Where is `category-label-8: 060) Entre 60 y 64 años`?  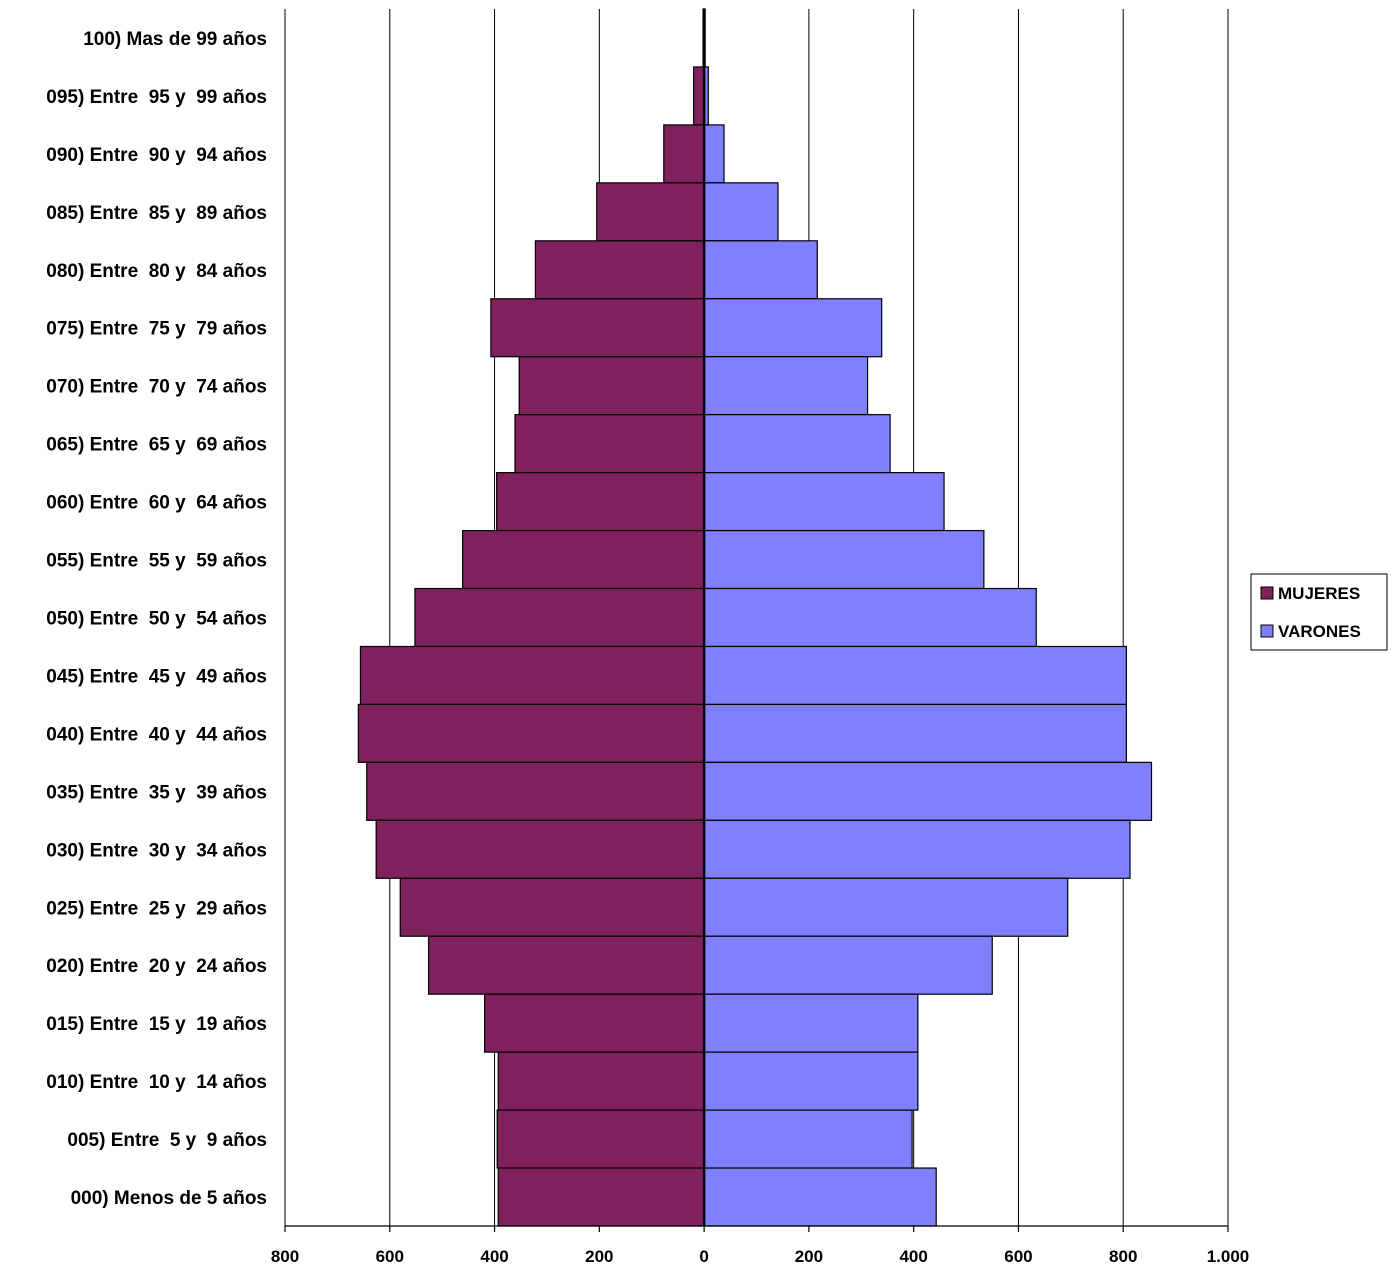 category-label-8: 060) Entre 60 y 64 años is located at coordinates (156, 503).